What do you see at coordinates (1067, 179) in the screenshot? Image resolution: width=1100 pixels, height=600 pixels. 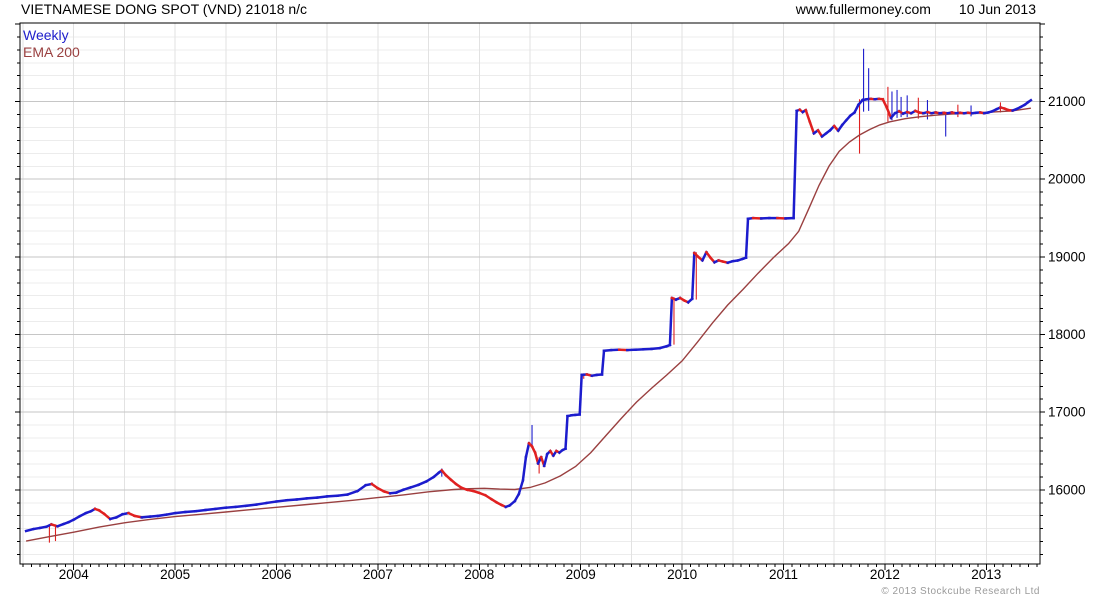 I see `y-axis-label: 20000` at bounding box center [1067, 179].